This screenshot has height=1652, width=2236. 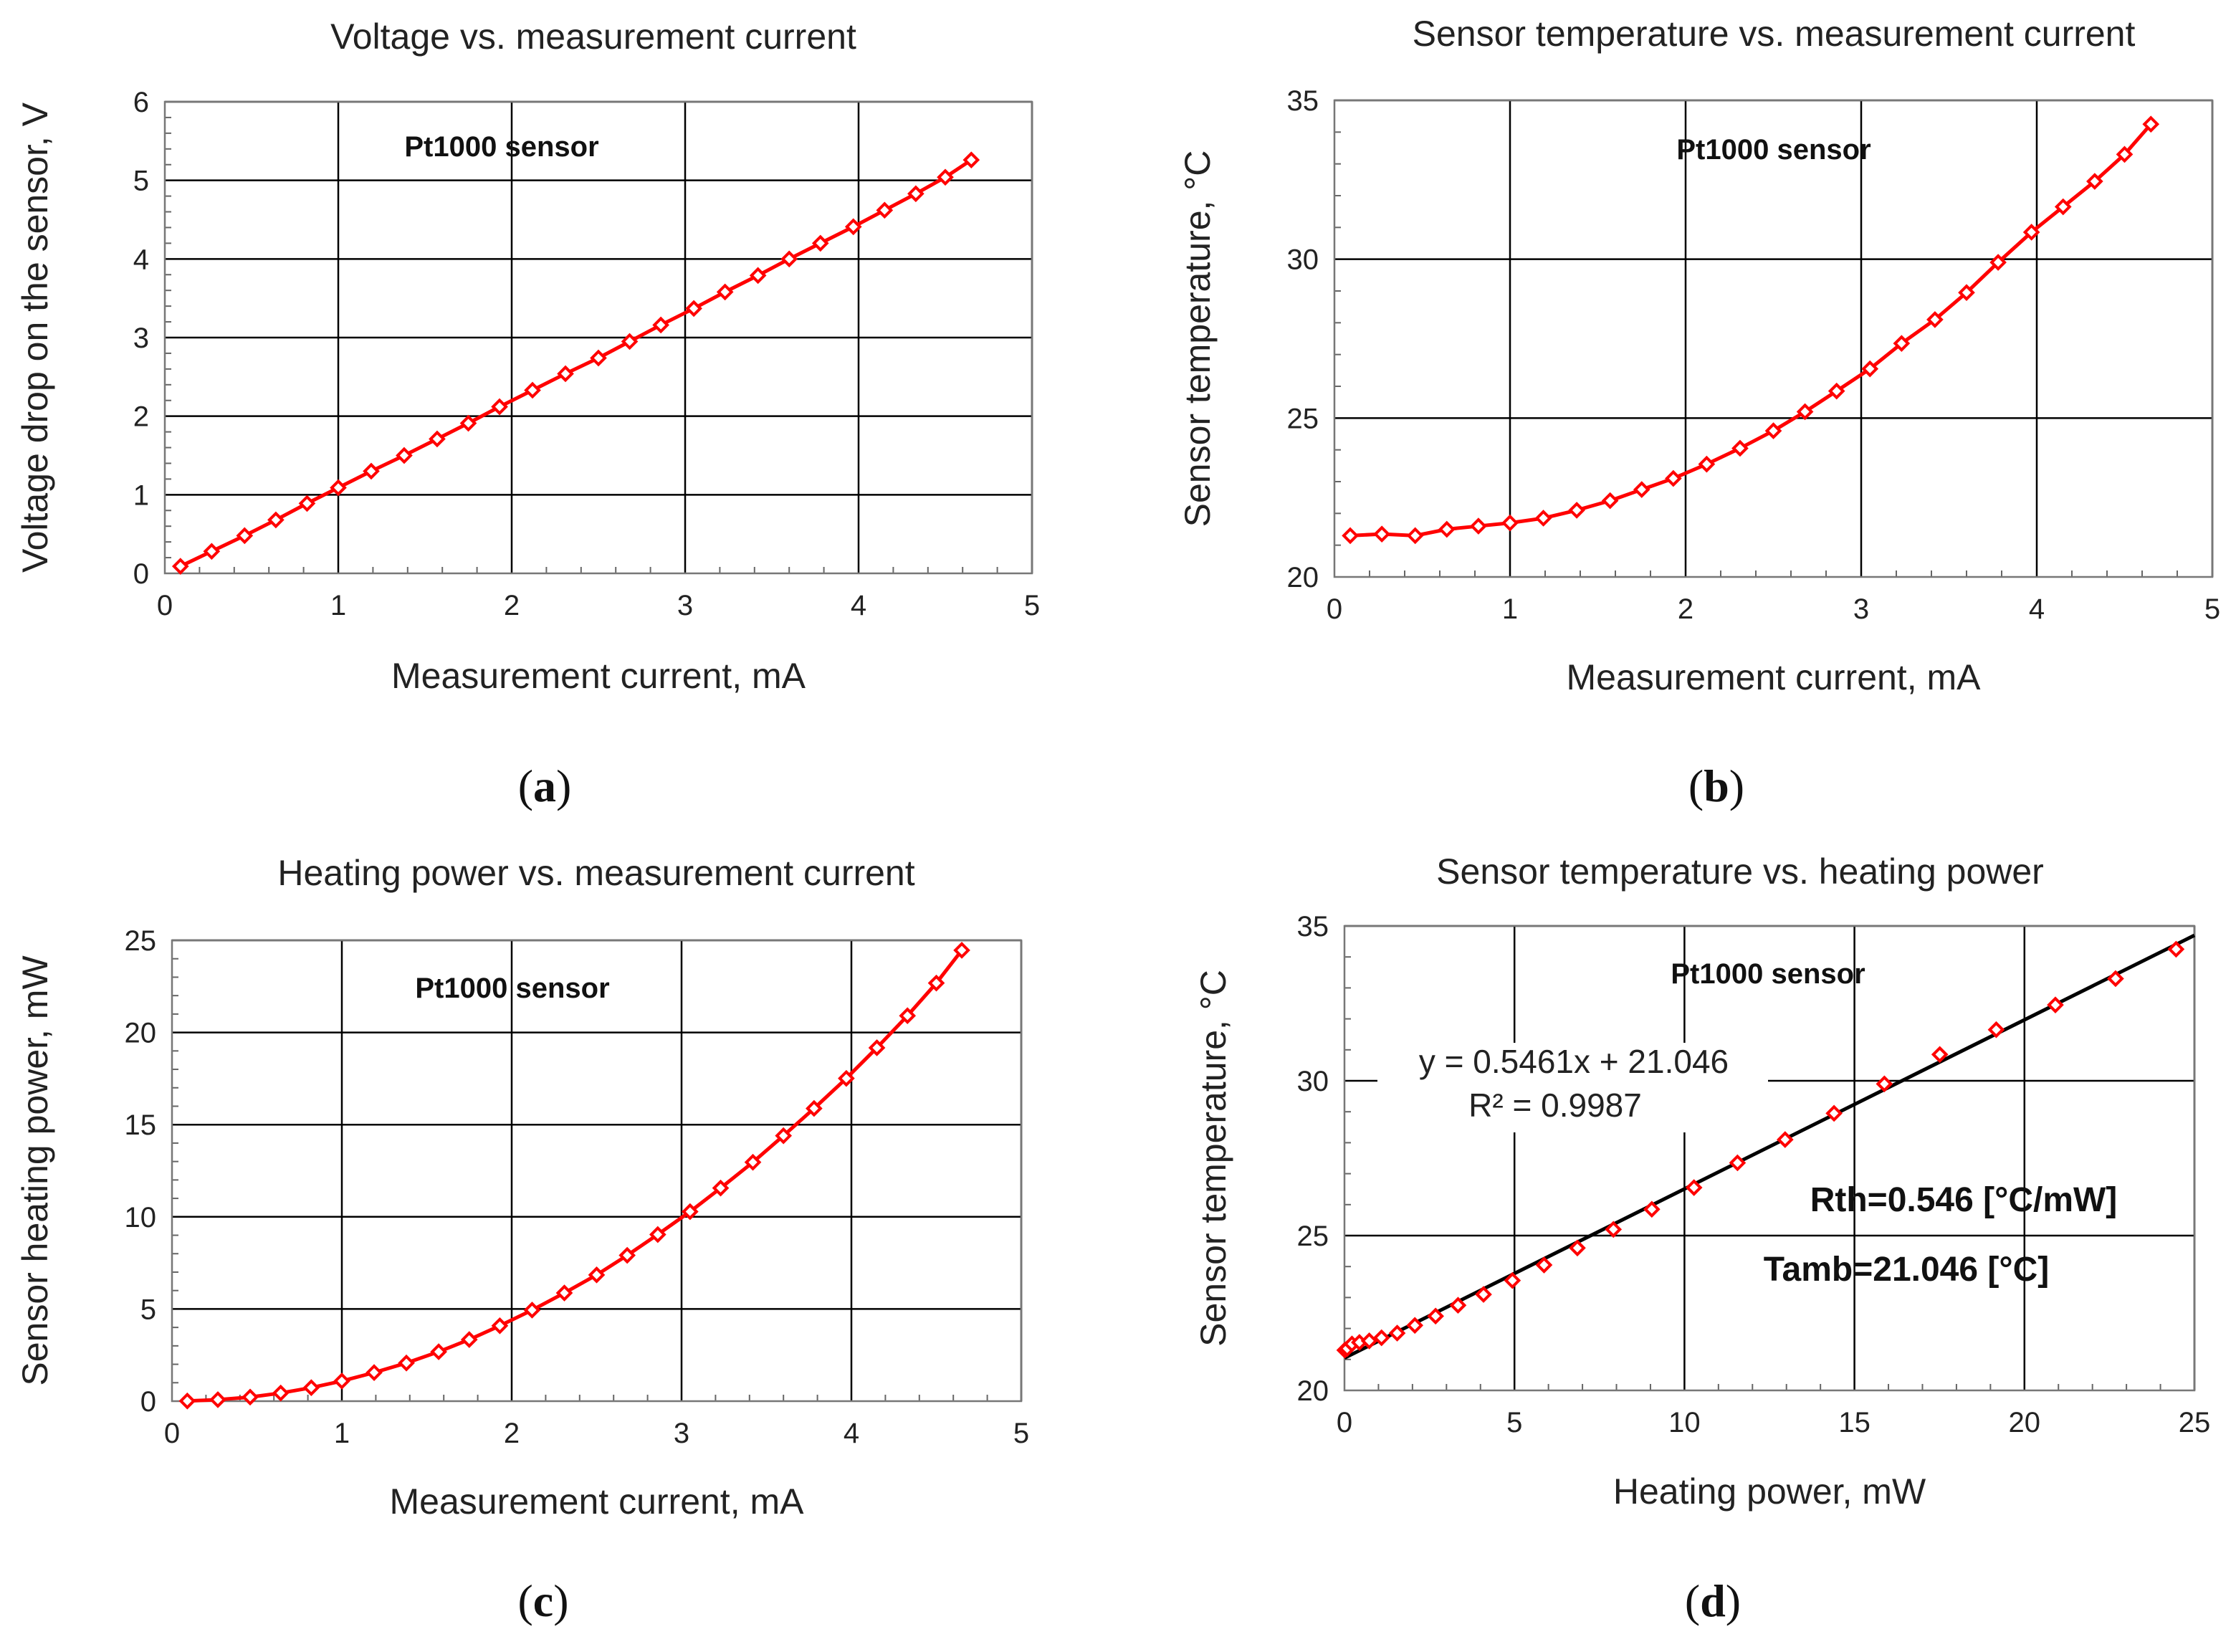 I want to click on caption-b: (b), so click(x=1716, y=785).